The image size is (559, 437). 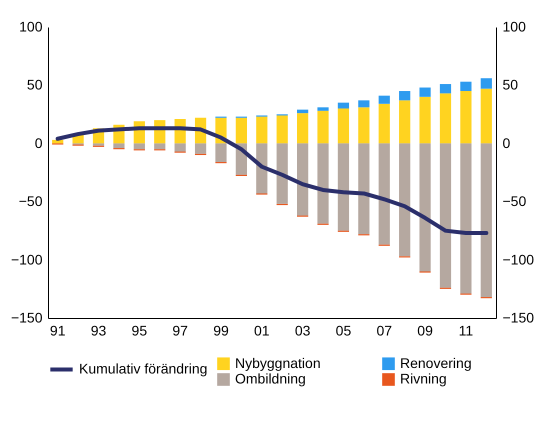 I want to click on y-tick-label: 100, so click(x=31, y=26).